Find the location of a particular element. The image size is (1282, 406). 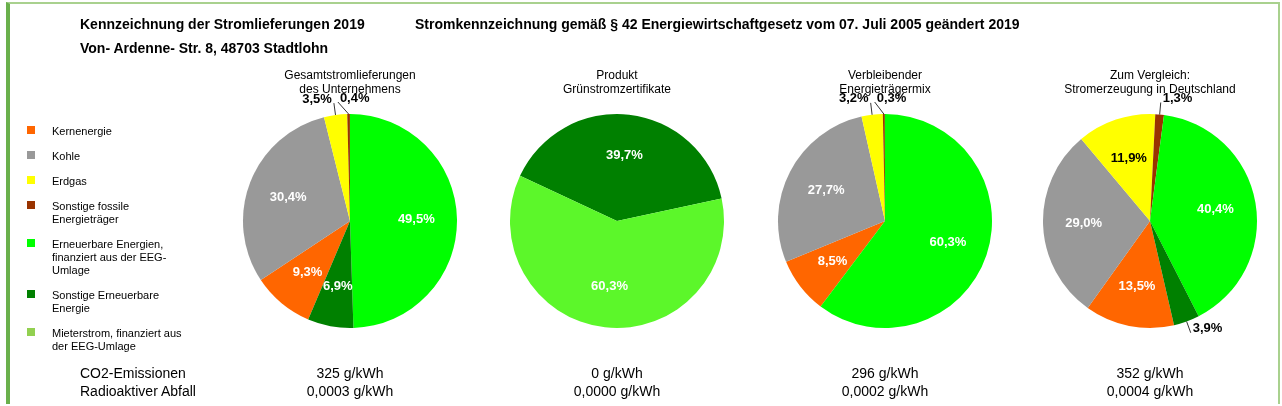

data-label: 13,5% is located at coordinates (1137, 285).